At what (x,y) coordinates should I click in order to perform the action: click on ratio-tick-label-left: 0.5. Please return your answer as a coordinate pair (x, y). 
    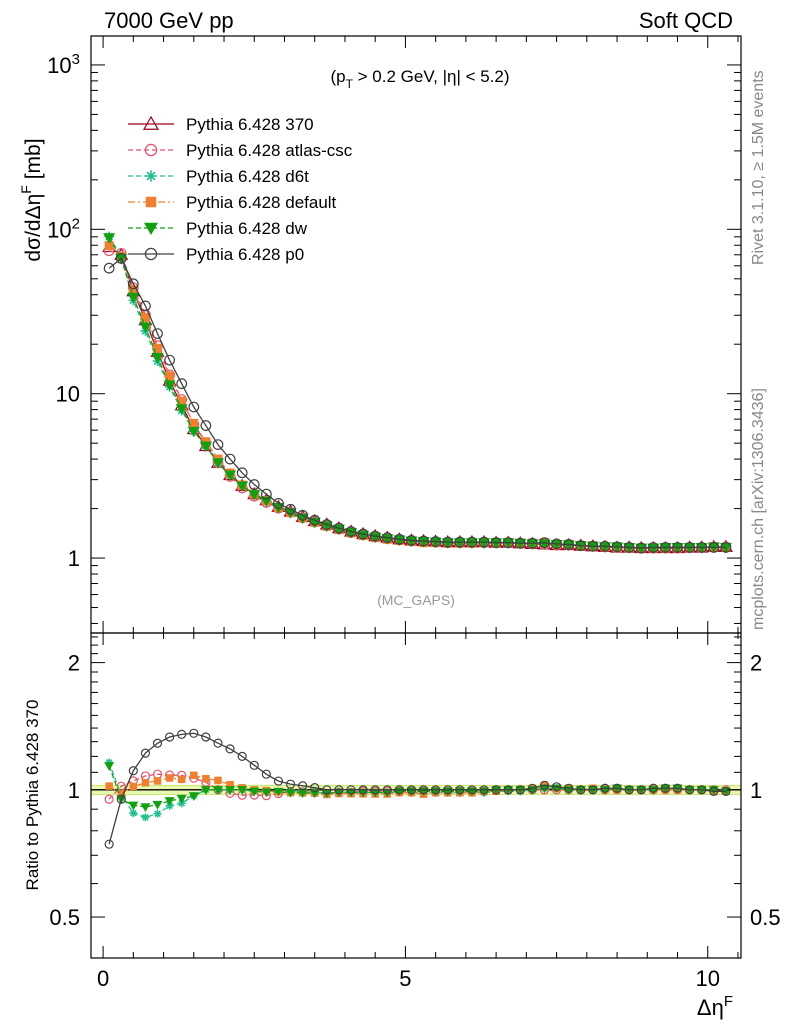
    Looking at the image, I should click on (64, 917).